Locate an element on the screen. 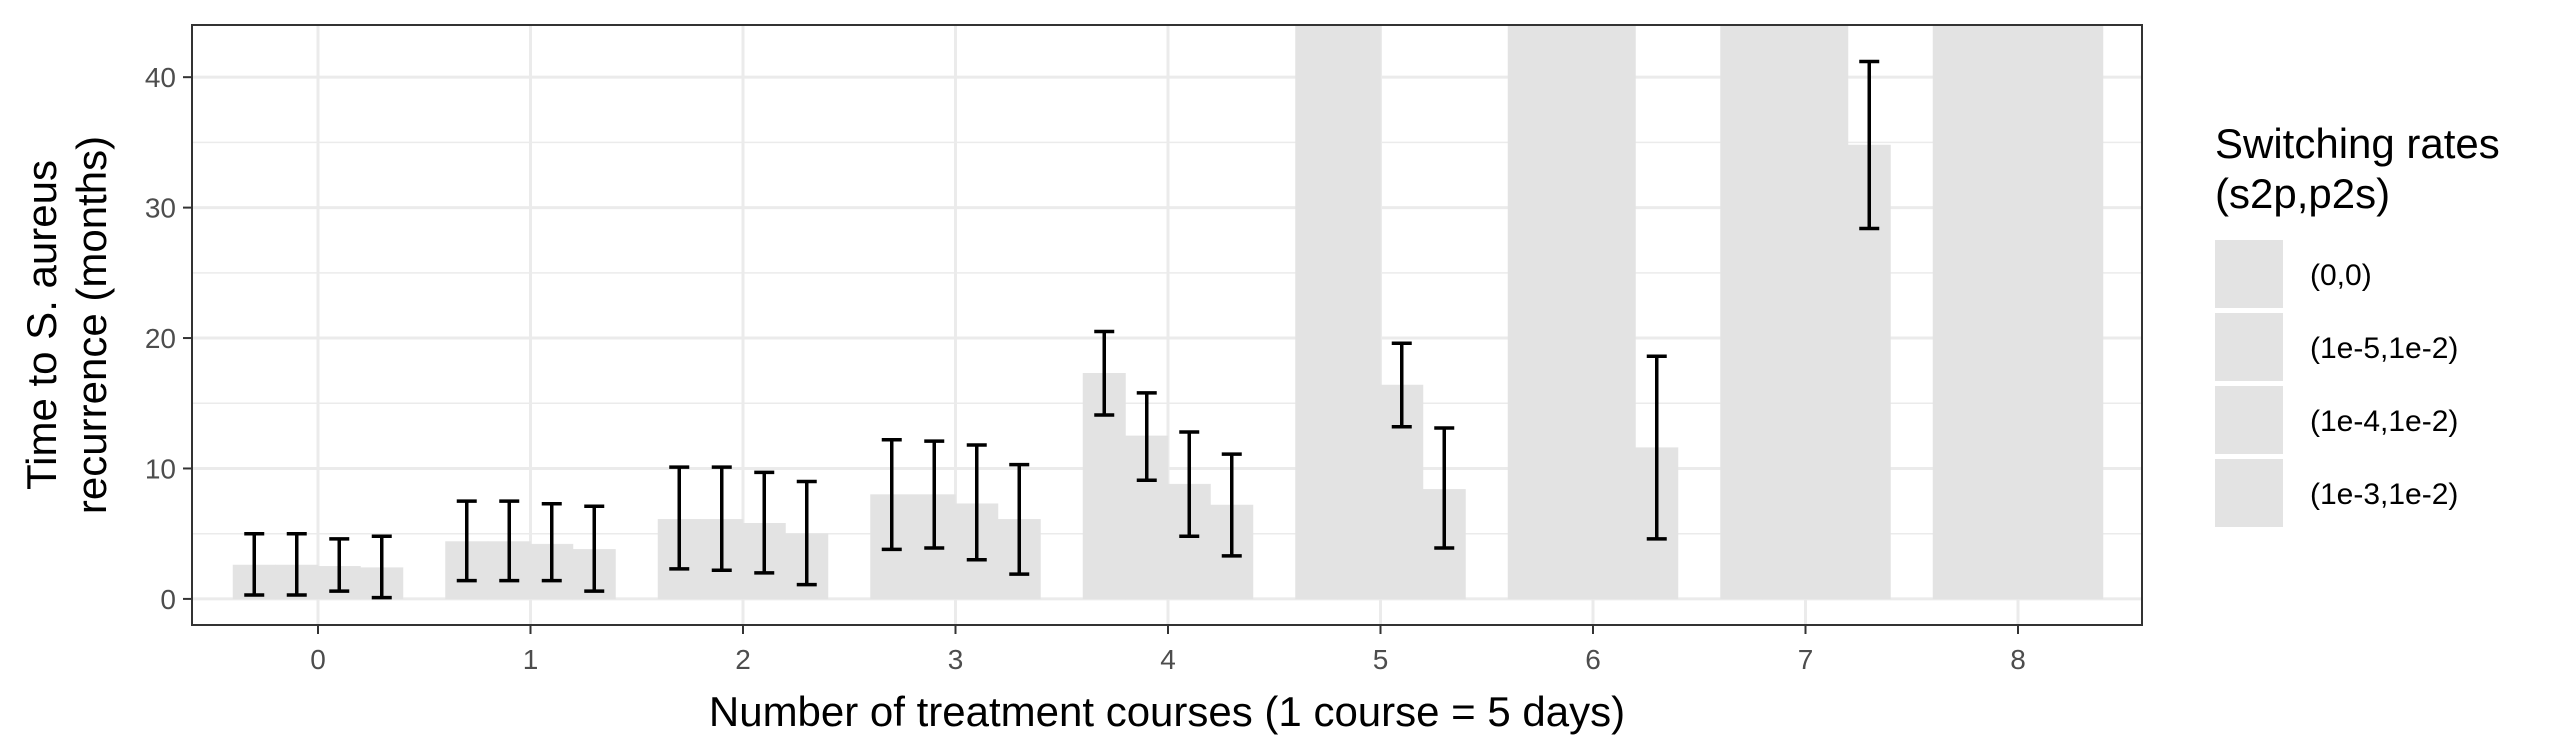 Image resolution: width=2550 pixels, height=750 pixels. x-tick-label: 4 is located at coordinates (1168, 659).